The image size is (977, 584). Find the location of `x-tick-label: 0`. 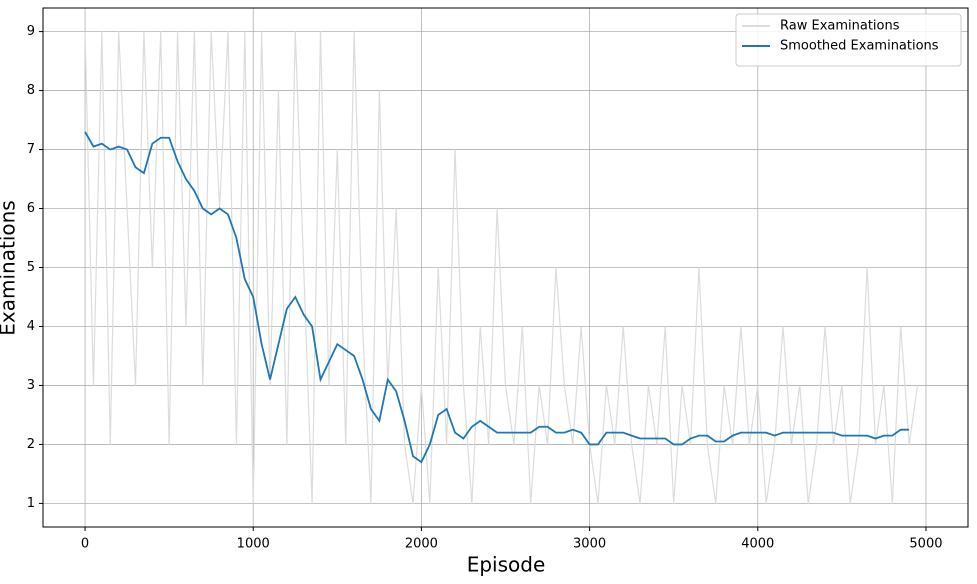

x-tick-label: 0 is located at coordinates (85, 544).